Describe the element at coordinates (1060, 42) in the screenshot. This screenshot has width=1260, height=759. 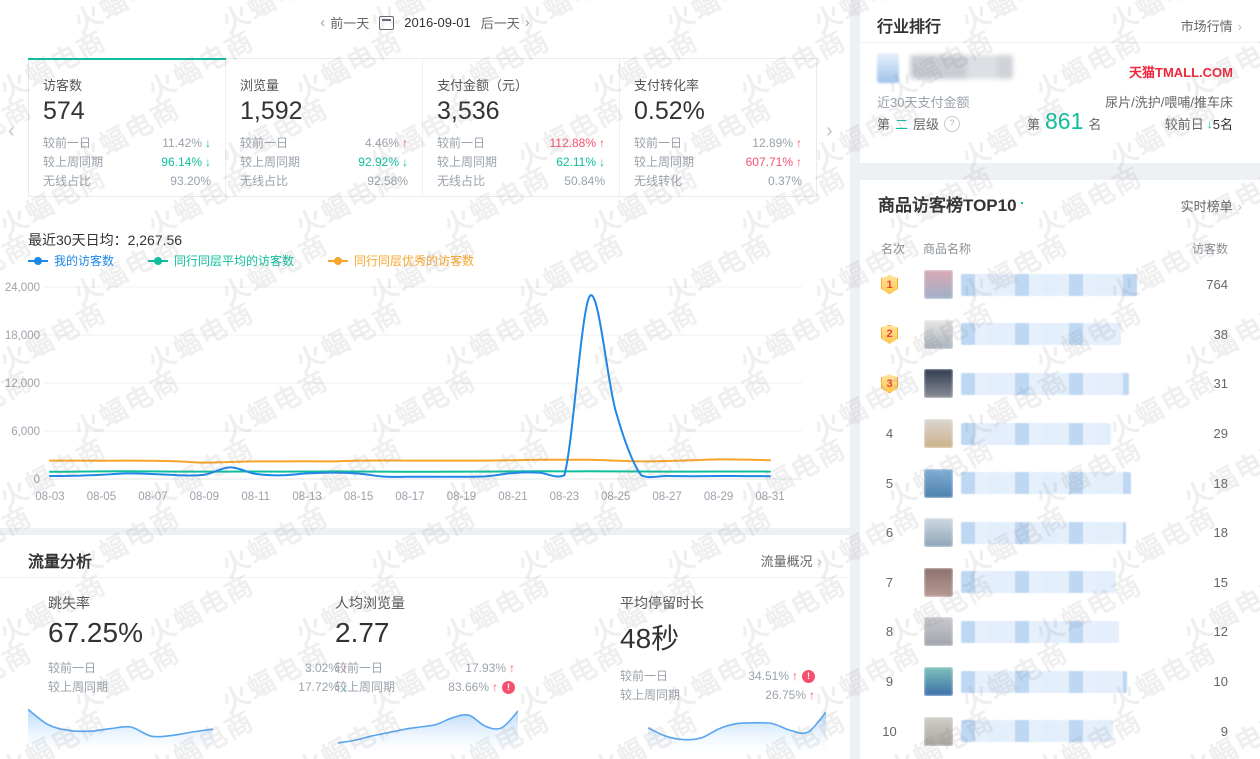
I see `divider` at that location.